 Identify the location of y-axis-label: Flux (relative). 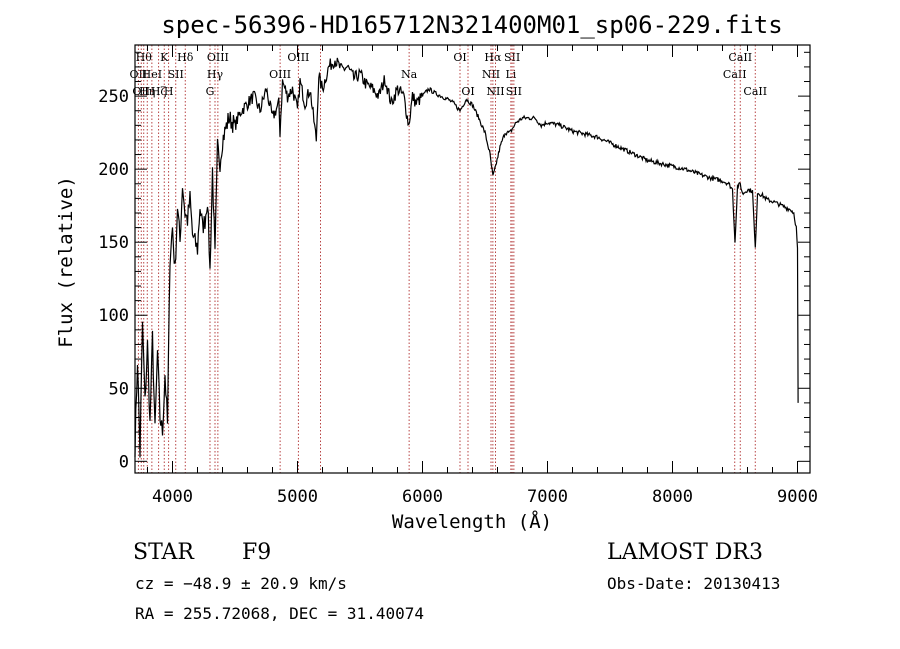
(66, 262).